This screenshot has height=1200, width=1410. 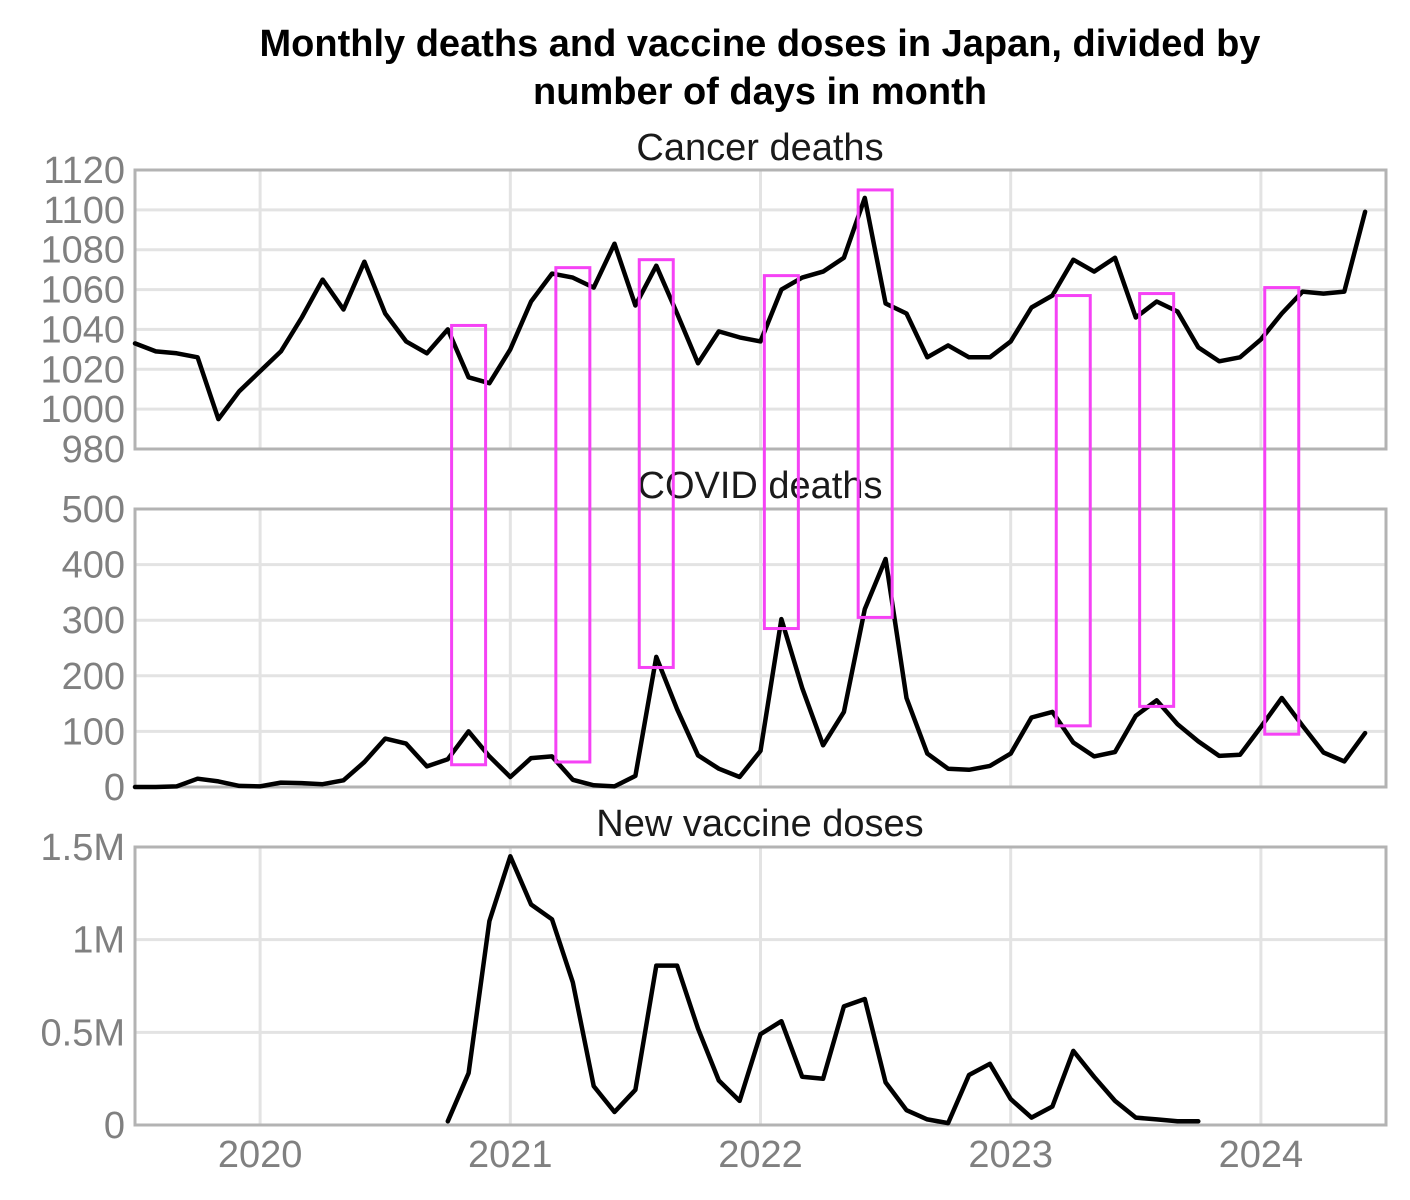 What do you see at coordinates (83, 848) in the screenshot?
I see `y-tick-label: 1.5M` at bounding box center [83, 848].